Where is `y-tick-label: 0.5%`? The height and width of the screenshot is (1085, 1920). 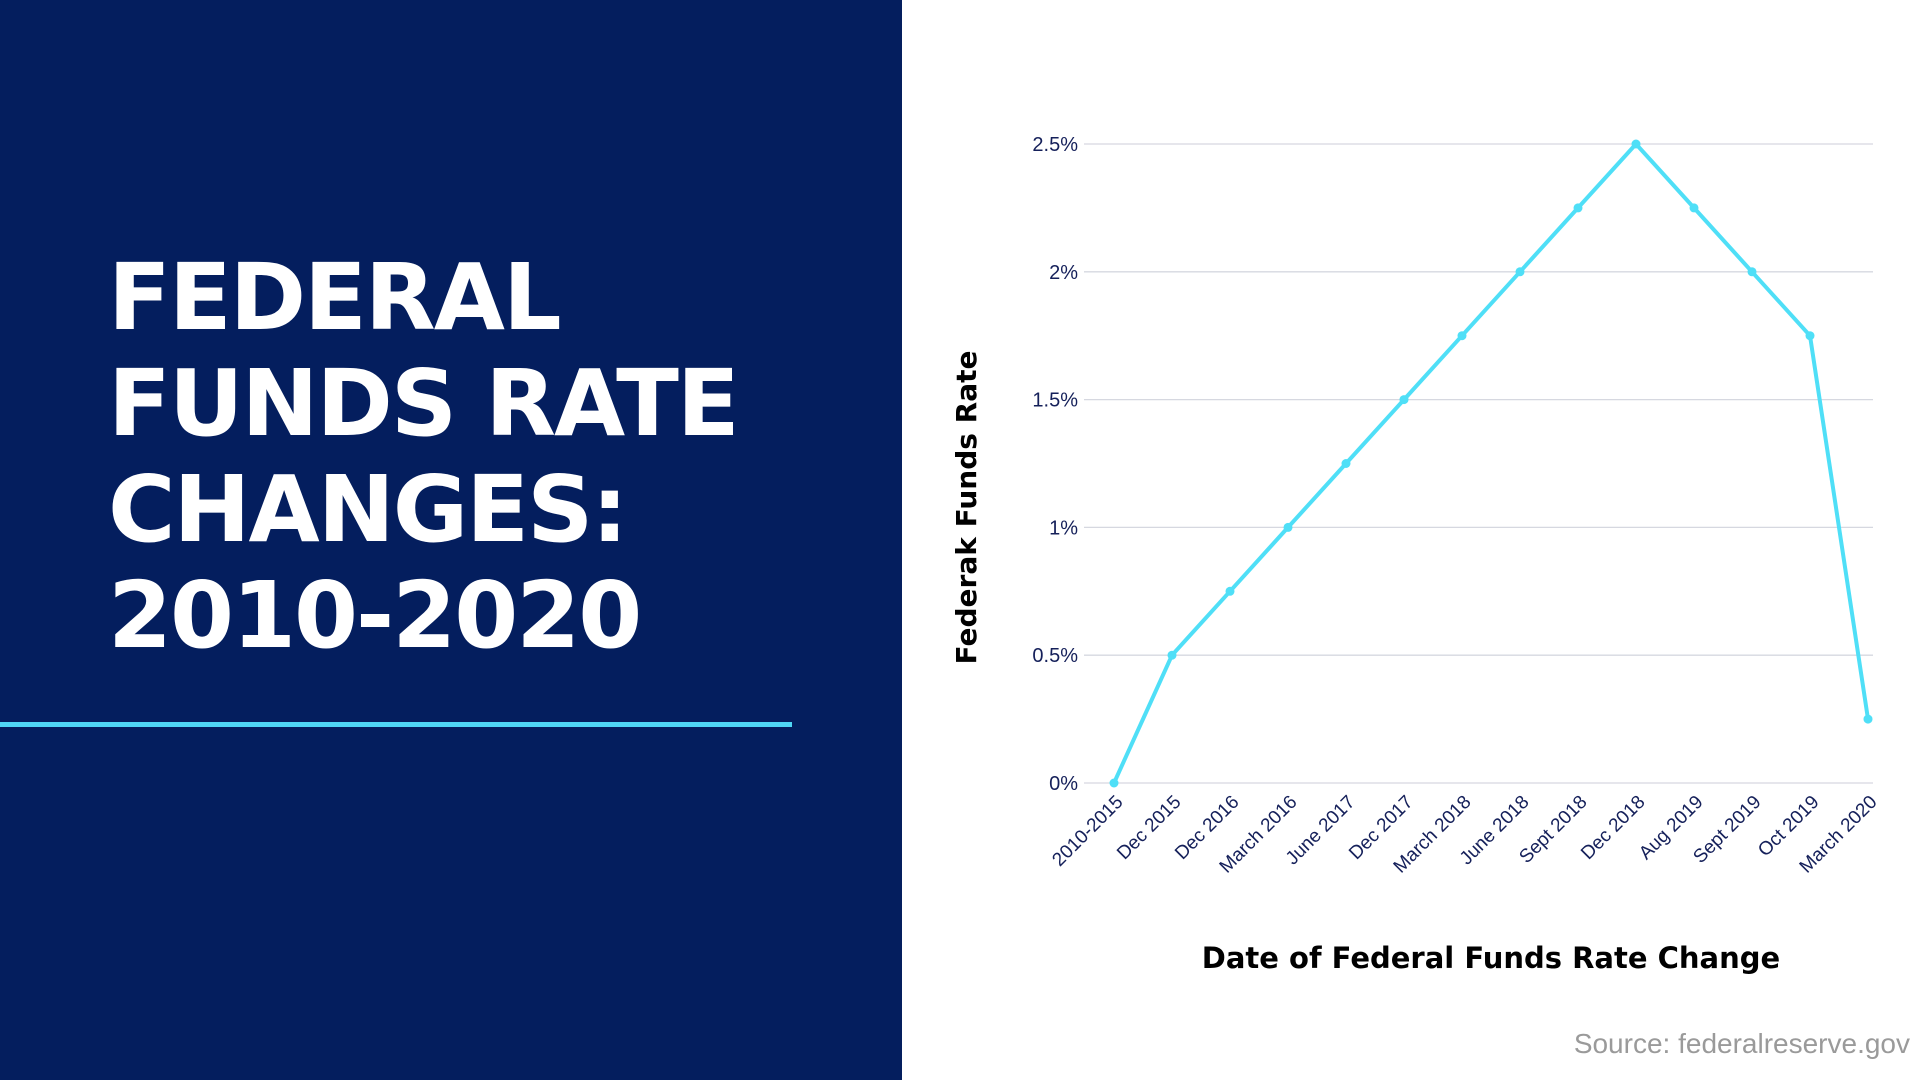
y-tick-label: 0.5% is located at coordinates (1055, 656).